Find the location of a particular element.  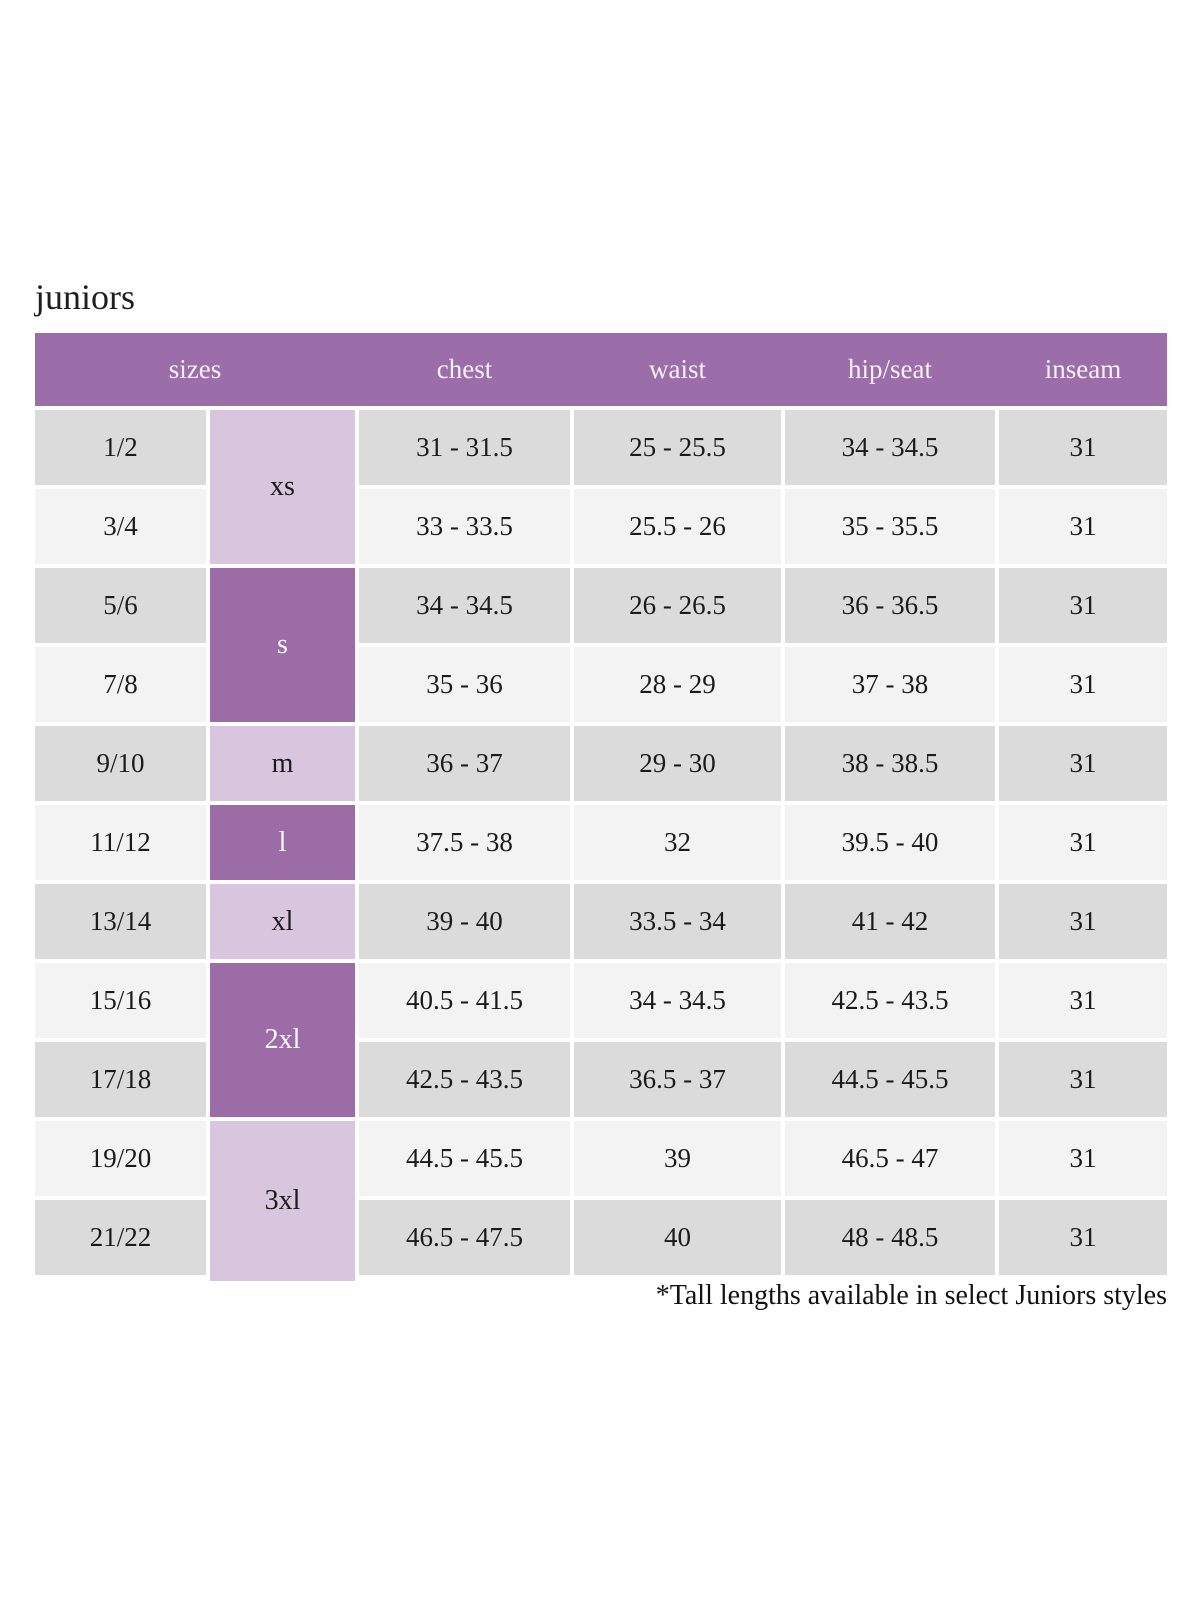

size-group-cell-m: m is located at coordinates (282, 763).